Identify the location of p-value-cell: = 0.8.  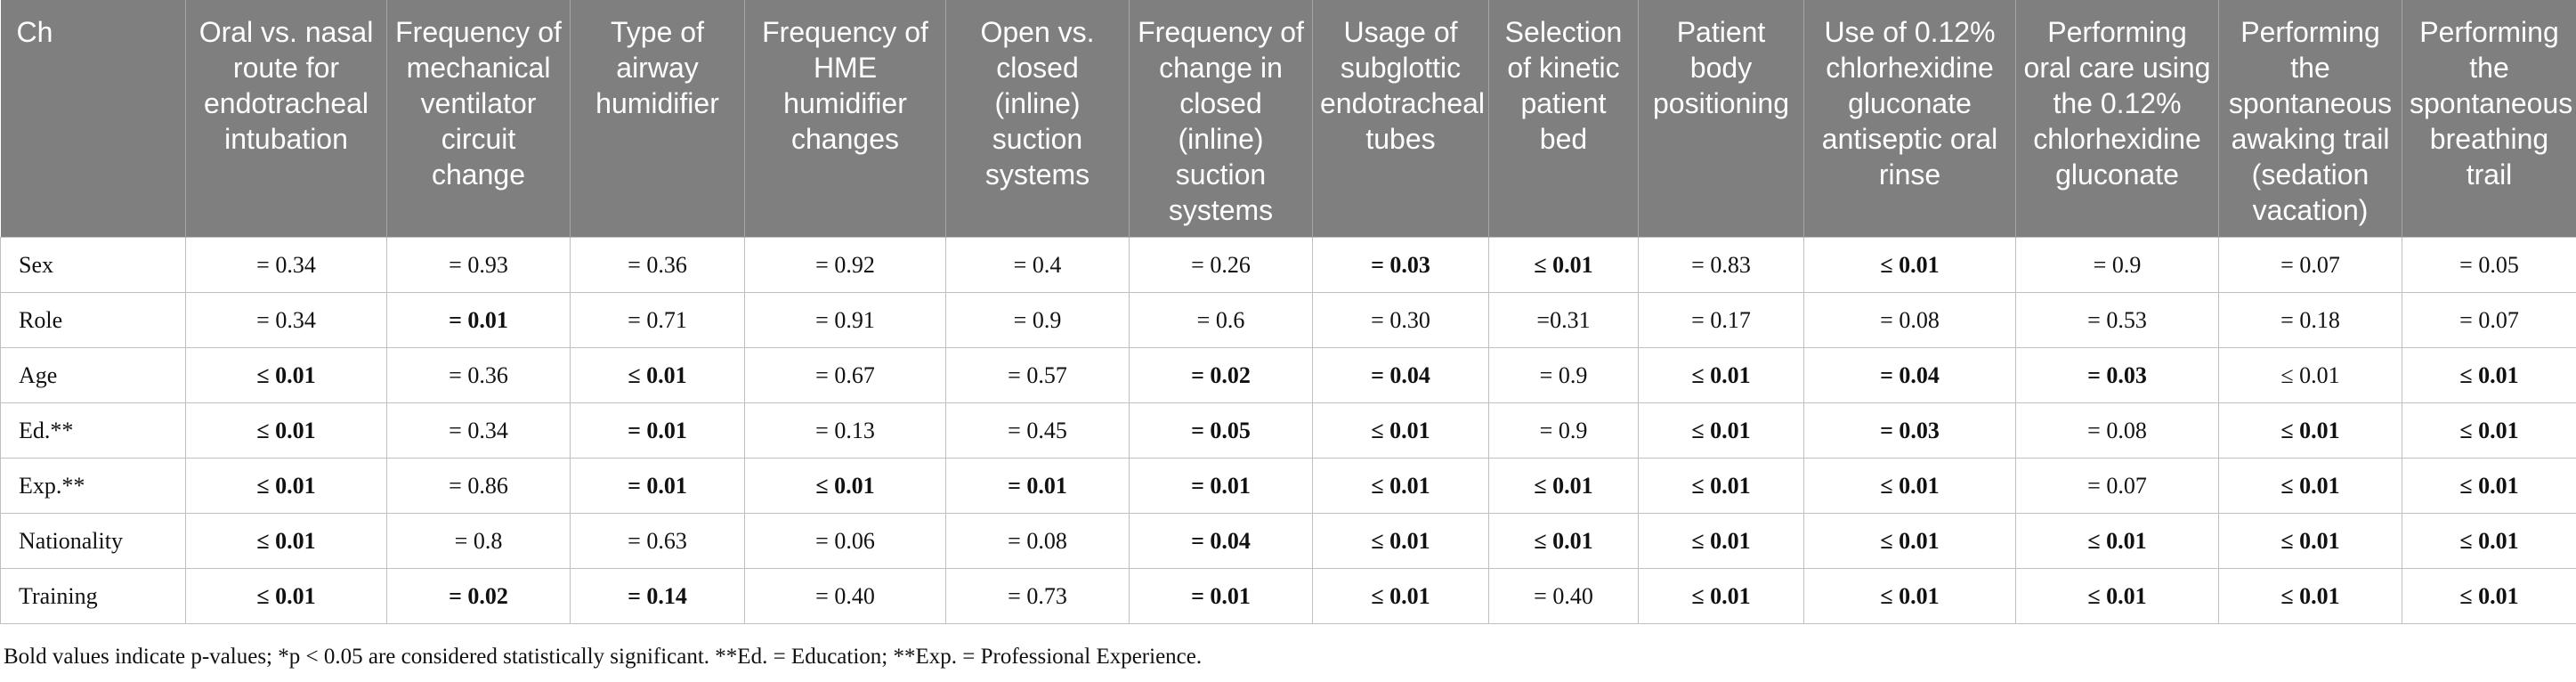
(478, 541).